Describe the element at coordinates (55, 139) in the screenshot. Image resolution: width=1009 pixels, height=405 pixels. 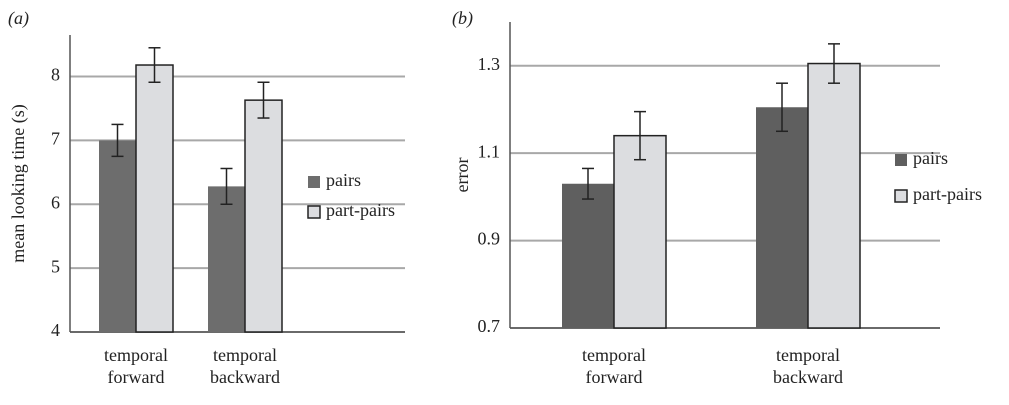
I see `y-tick-label: 7` at that location.